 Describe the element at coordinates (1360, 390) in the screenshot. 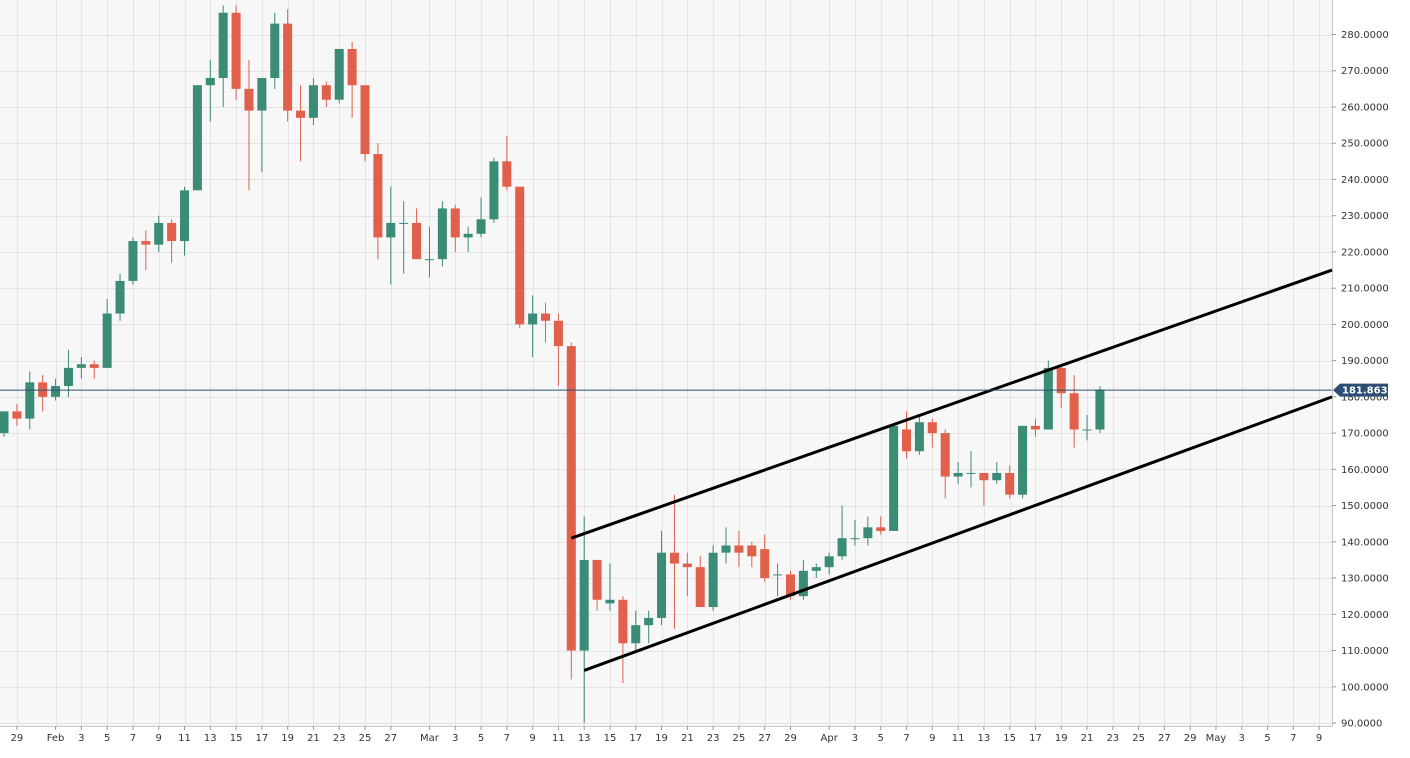

I see `current-price-tag-shape` at that location.